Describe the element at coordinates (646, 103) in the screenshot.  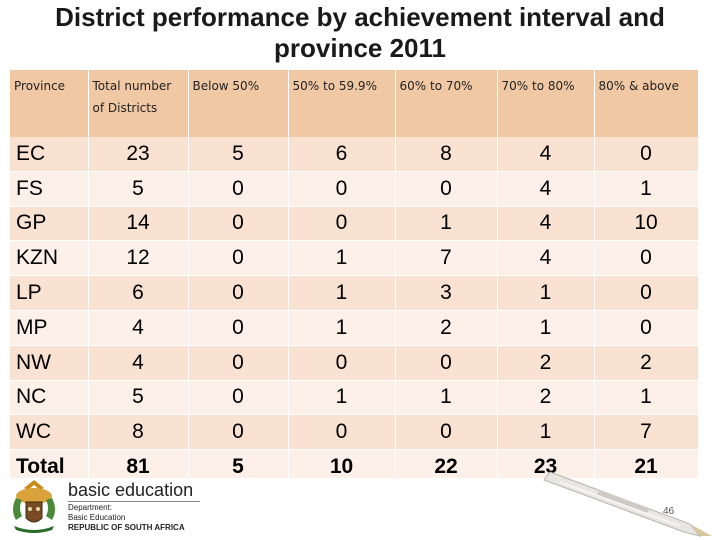
I see `header-80-above: 80% & above` at that location.